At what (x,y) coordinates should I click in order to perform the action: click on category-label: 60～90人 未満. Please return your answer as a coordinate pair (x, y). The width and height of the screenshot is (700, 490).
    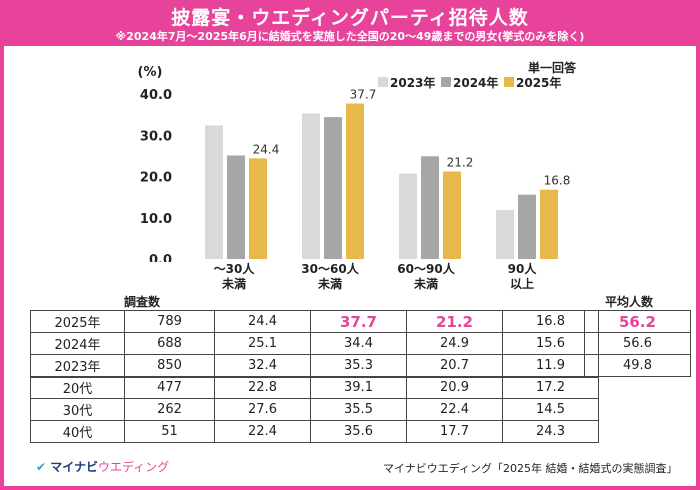
    Looking at the image, I should click on (426, 276).